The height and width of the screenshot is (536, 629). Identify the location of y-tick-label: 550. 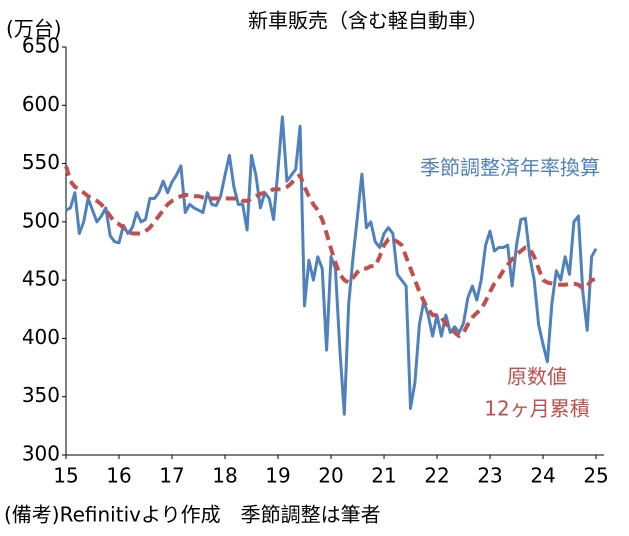
(41, 162).